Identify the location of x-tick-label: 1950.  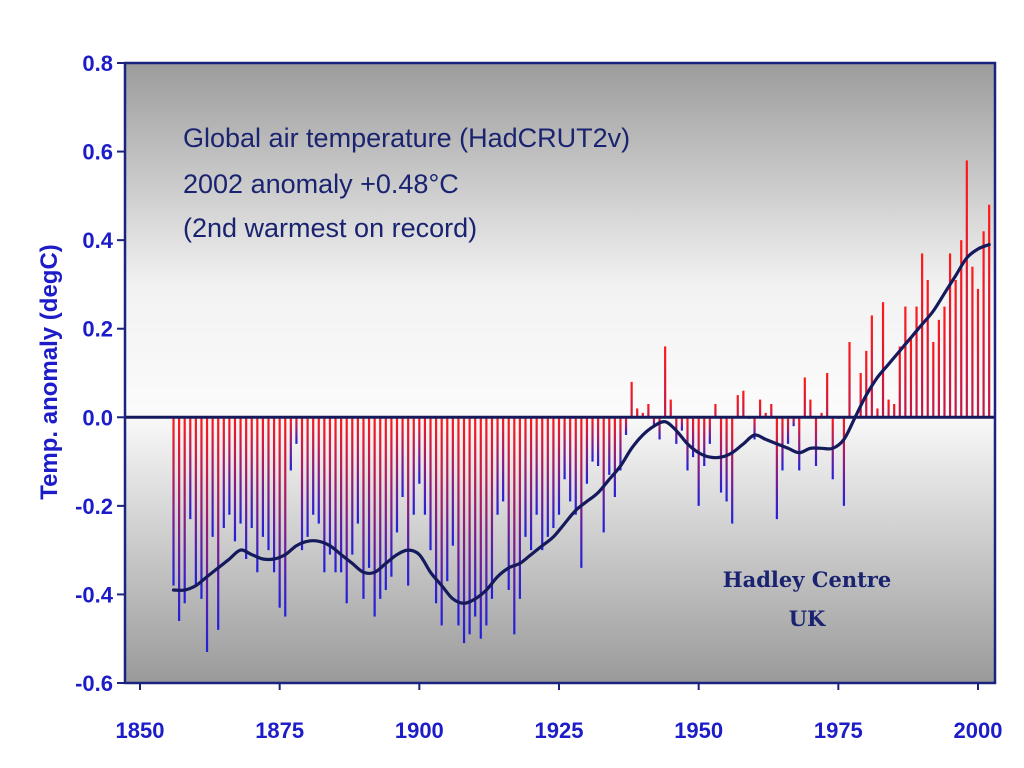
(698, 730).